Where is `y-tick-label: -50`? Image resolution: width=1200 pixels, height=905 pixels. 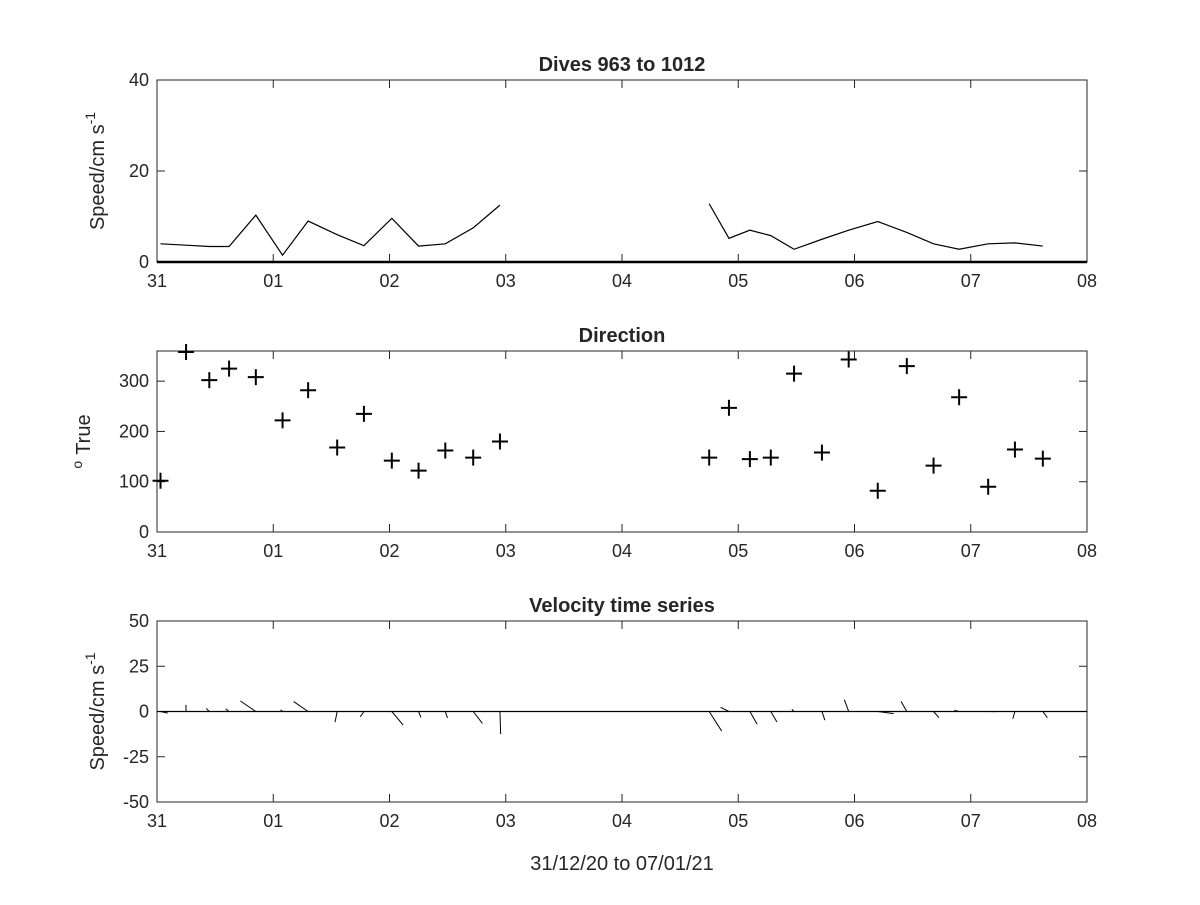
y-tick-label: -50 is located at coordinates (136, 802).